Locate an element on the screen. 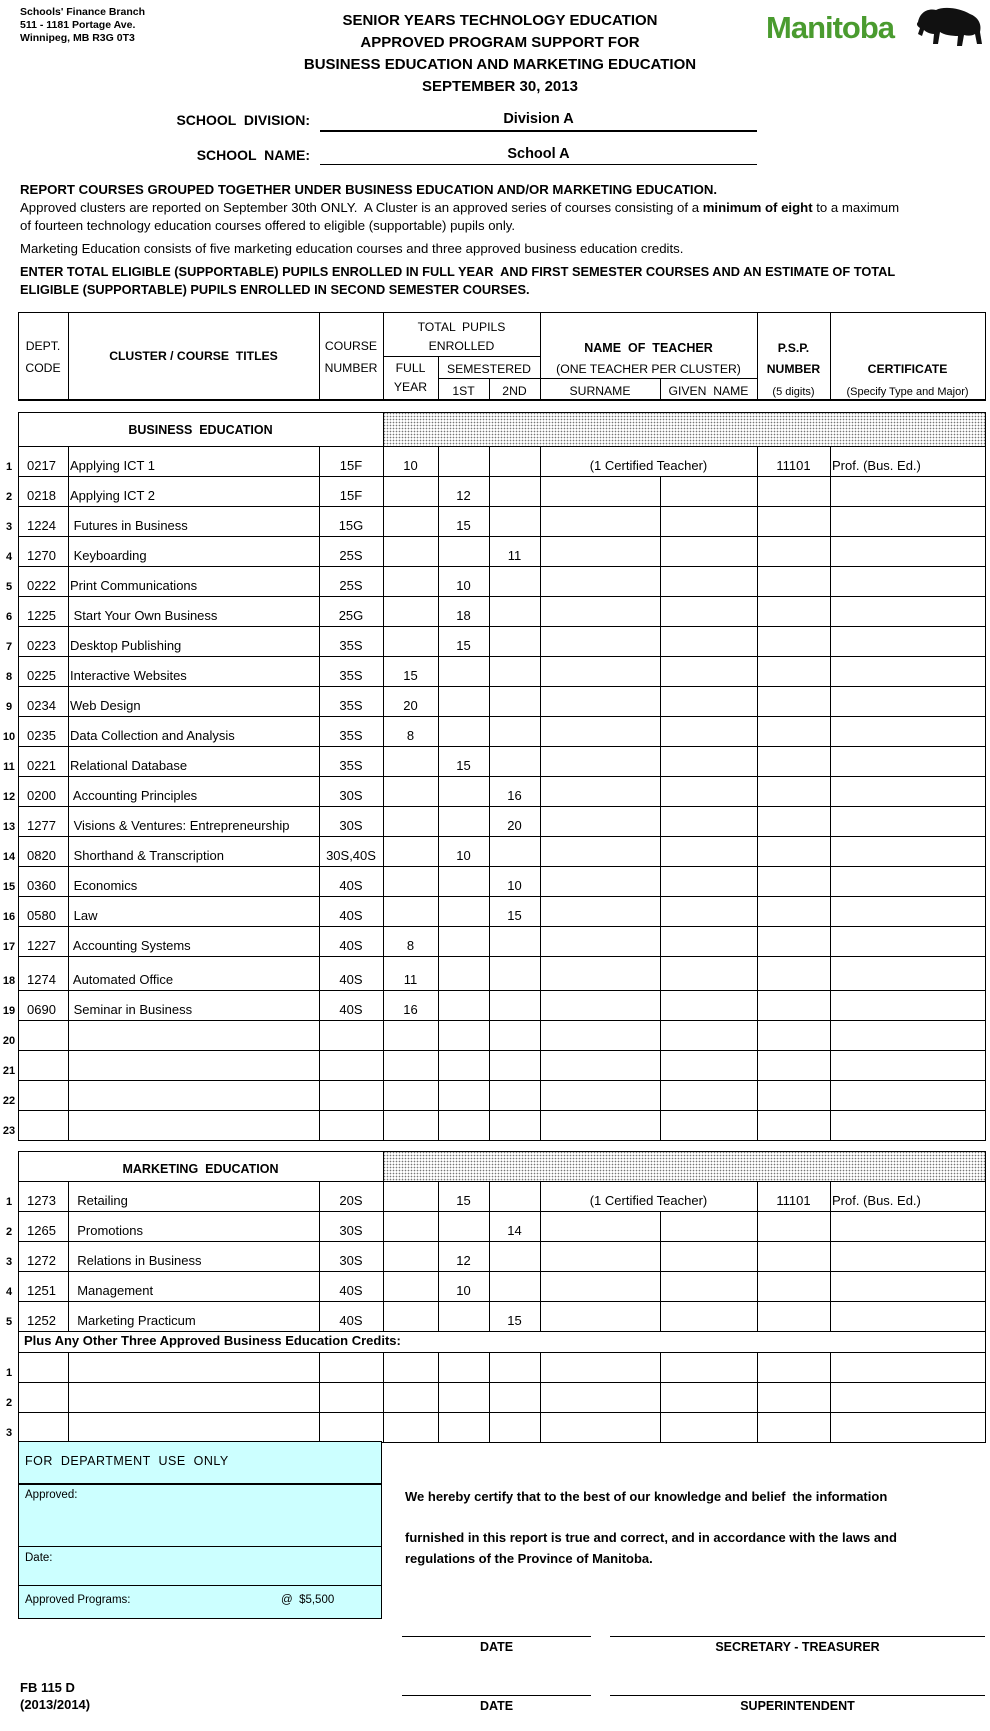 The image size is (990, 1731). dept-code-cell: 0235 is located at coordinates (41, 735).